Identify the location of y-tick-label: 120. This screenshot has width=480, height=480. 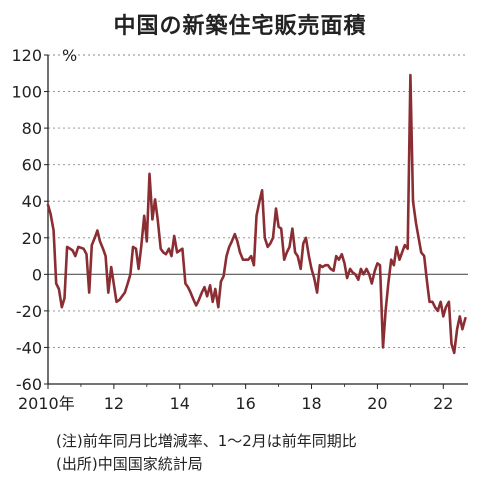
(26, 55).